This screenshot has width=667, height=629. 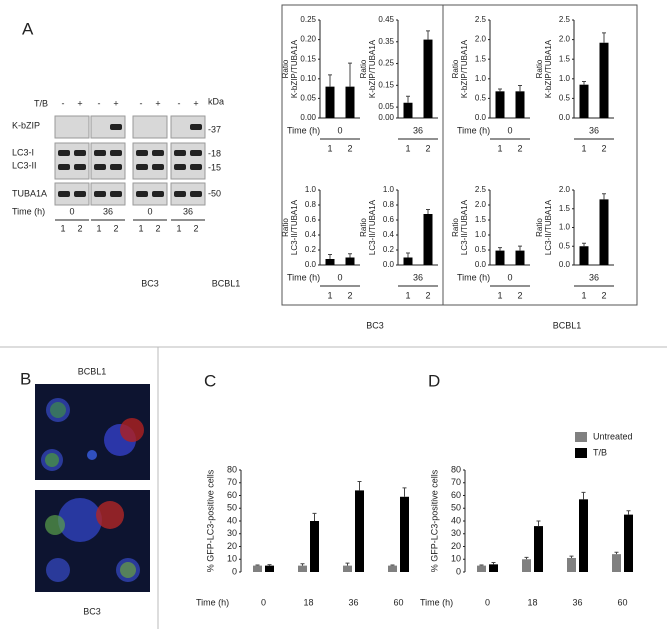 What do you see at coordinates (311, 234) in the screenshot?
I see `y-tick-label: 0.4` at bounding box center [311, 234].